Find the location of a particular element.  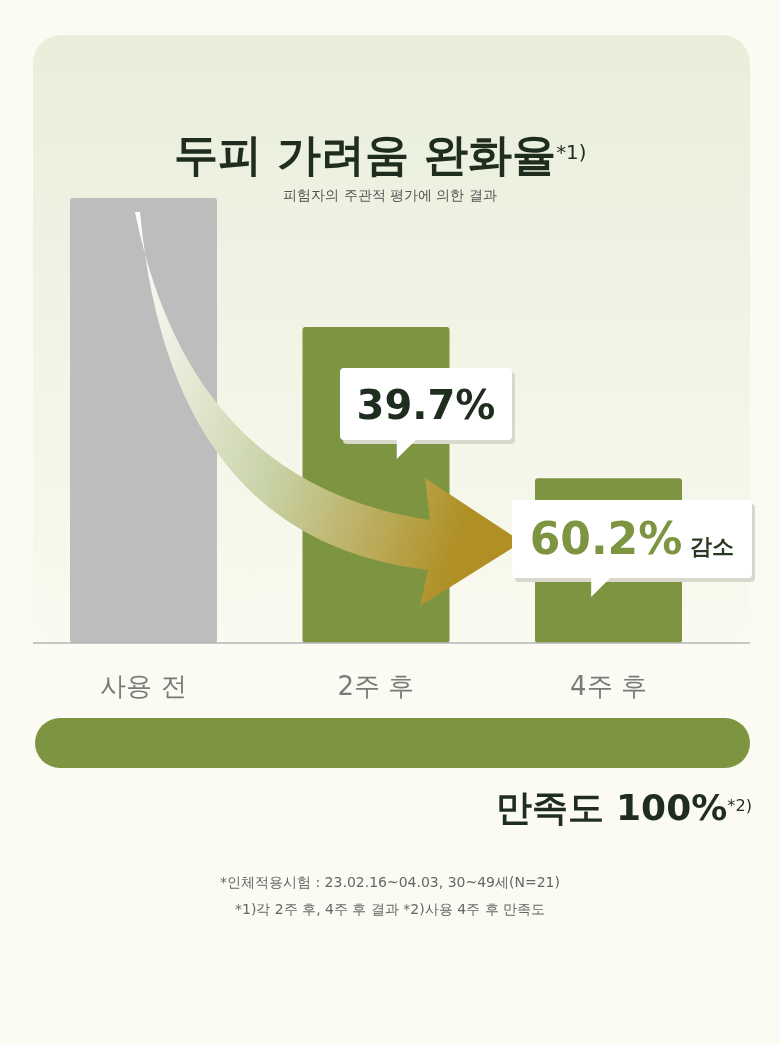

annotation: 60.2% 감소 is located at coordinates (632, 538).